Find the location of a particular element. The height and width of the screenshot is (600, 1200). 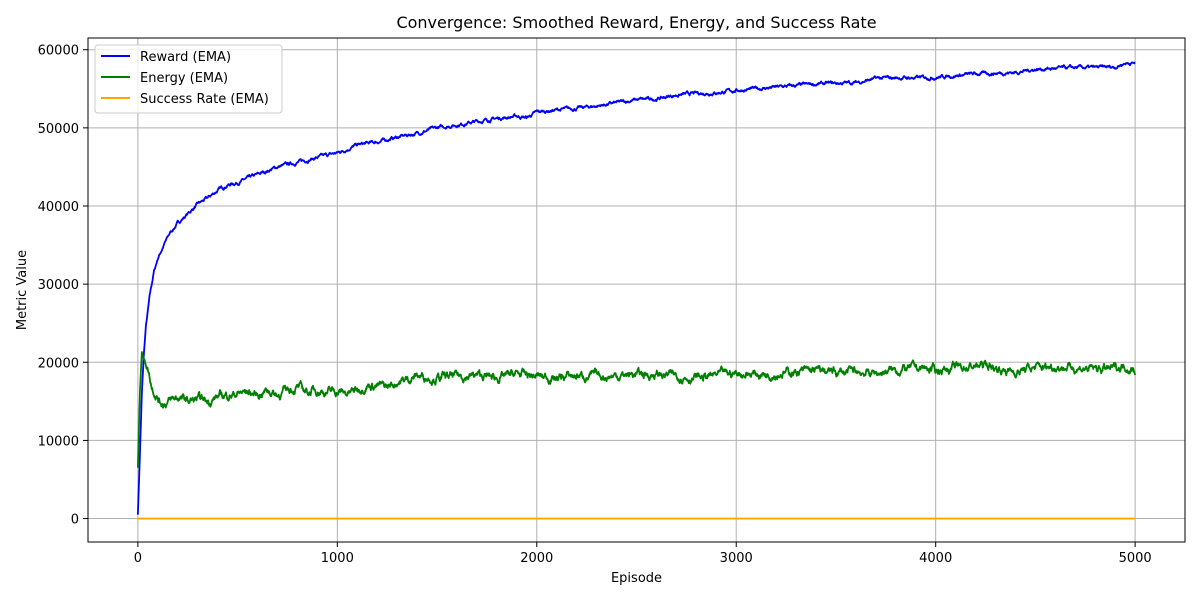

y-tick-label: 30000 is located at coordinates (58, 285).